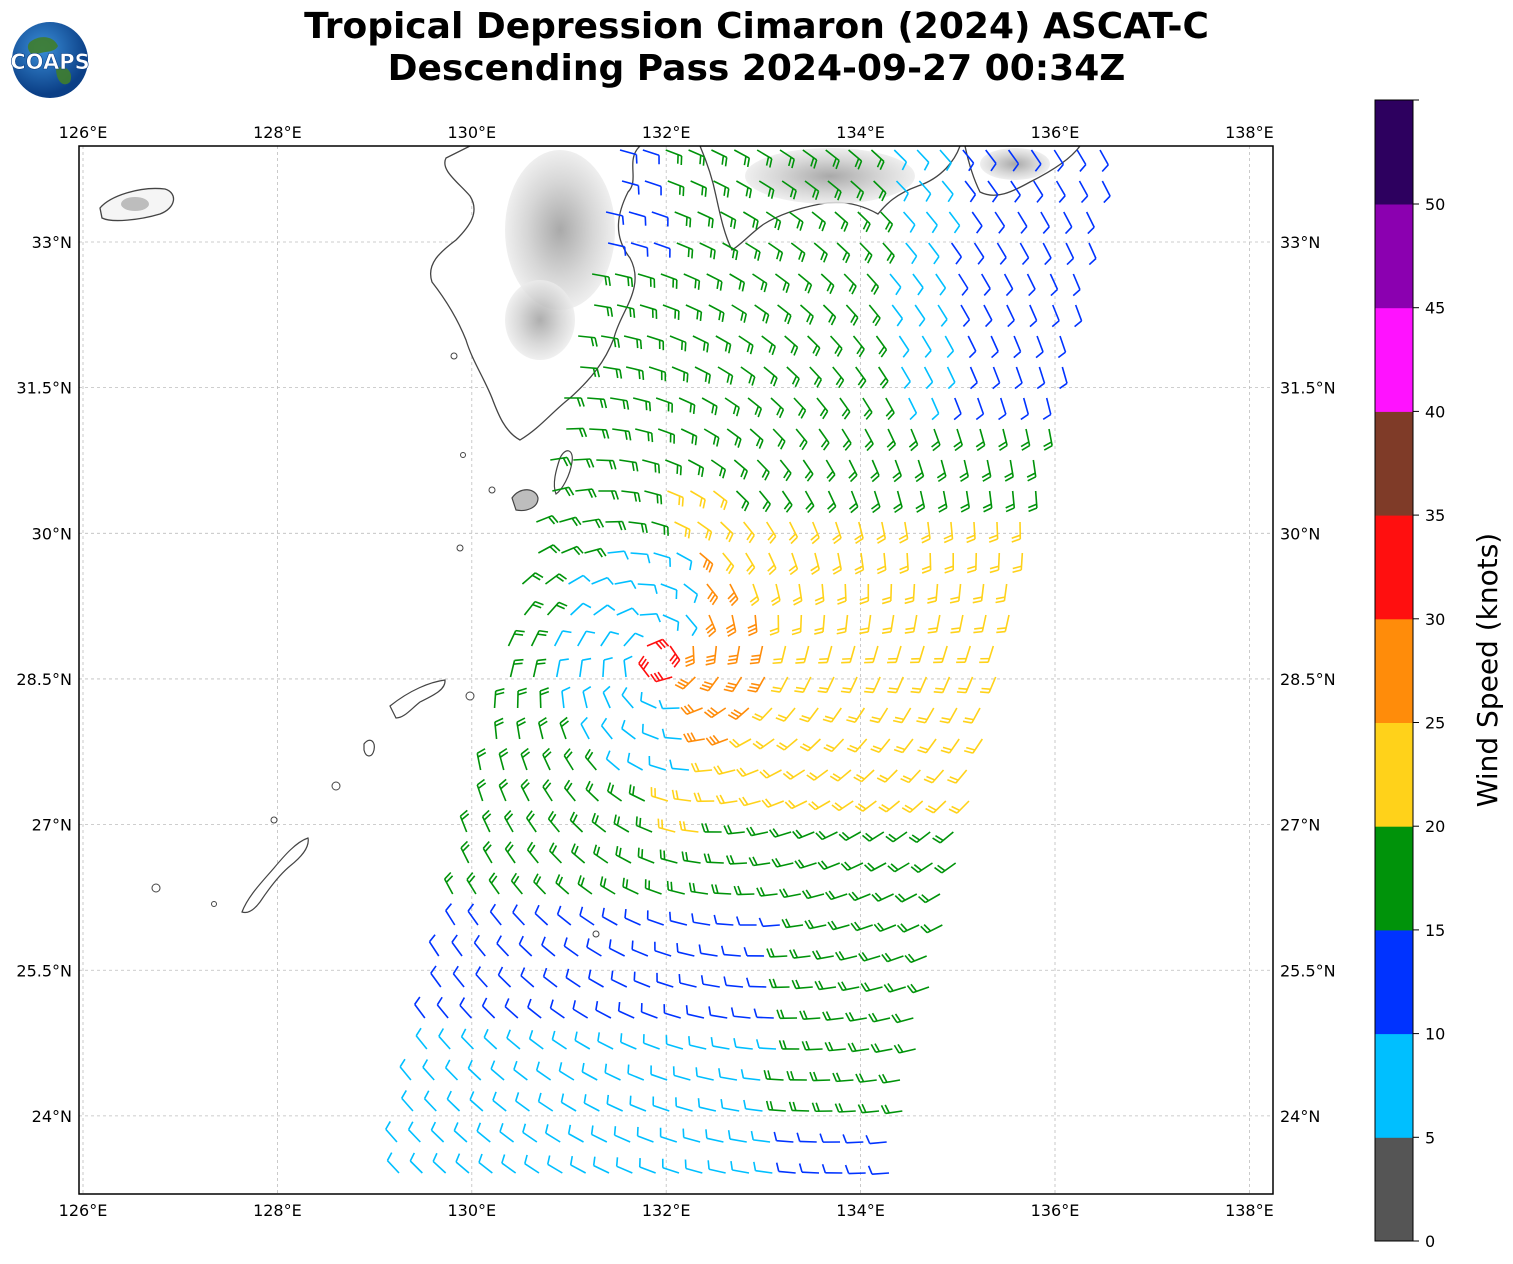 Image resolution: width=1513 pixels, height=1264 pixels. I want to click on lon-tick-label-top: 138°E, so click(1249, 132).